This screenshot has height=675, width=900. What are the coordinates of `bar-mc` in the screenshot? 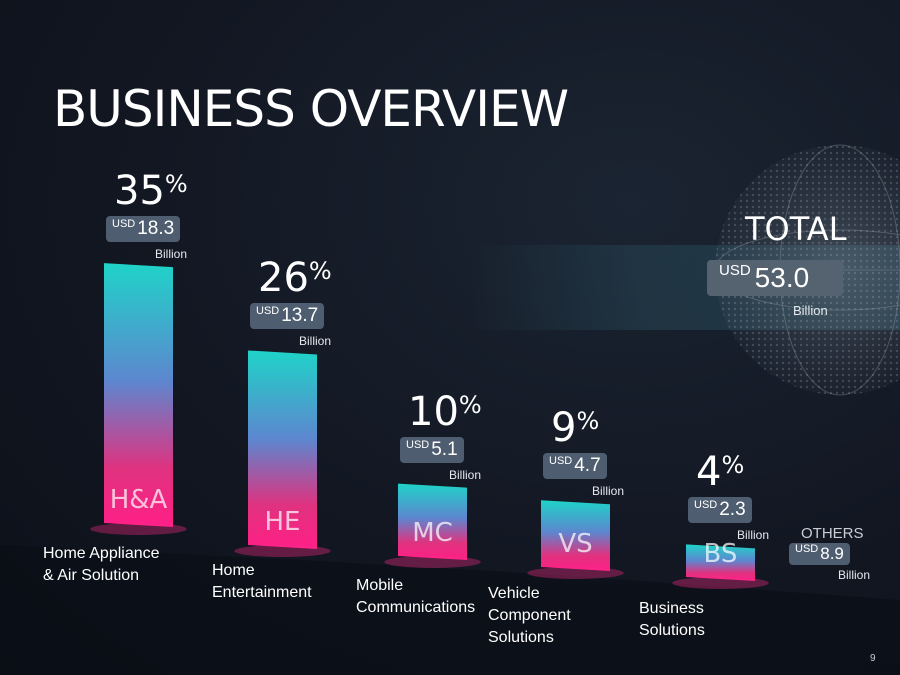 It's located at (432, 521).